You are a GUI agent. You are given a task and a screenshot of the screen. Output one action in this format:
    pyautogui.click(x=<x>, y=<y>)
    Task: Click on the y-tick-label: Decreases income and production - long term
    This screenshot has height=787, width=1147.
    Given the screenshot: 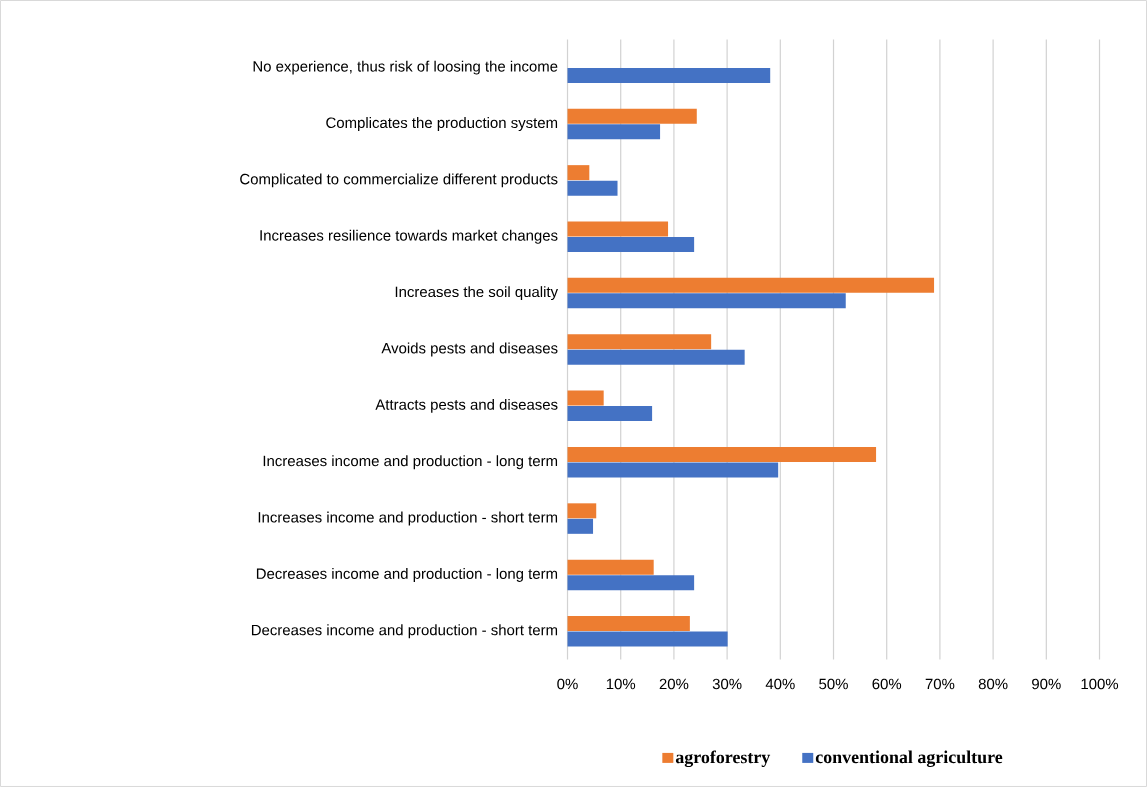 What is the action you would take?
    pyautogui.click(x=407, y=574)
    